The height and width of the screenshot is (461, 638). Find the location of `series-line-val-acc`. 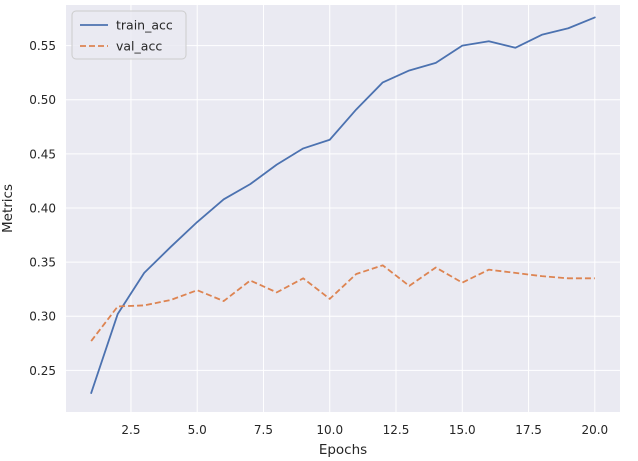

series-line-val-acc is located at coordinates (342, 303).